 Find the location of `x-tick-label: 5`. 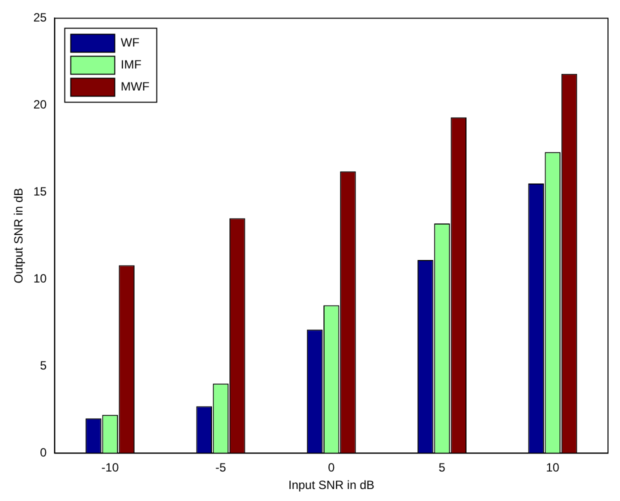

x-tick-label: 5 is located at coordinates (442, 467).